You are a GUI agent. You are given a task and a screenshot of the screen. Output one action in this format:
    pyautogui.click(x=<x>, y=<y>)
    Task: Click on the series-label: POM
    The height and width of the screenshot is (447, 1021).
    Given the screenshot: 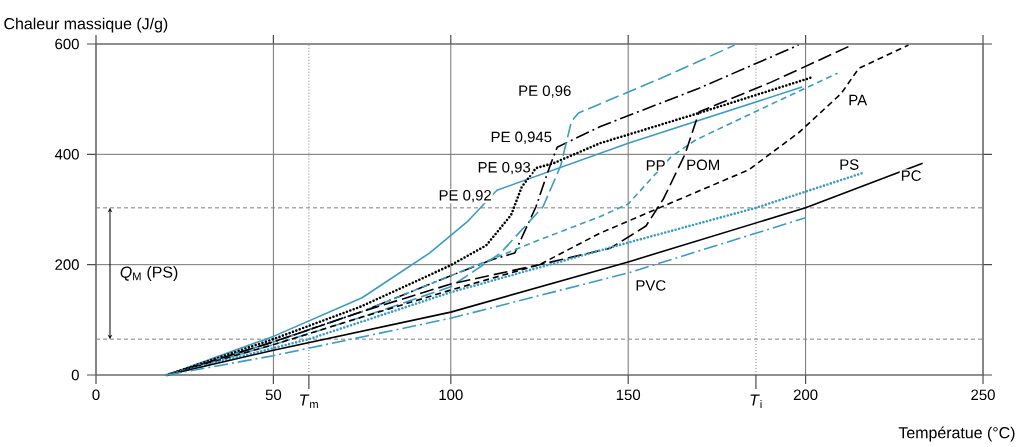 What is the action you would take?
    pyautogui.click(x=703, y=165)
    